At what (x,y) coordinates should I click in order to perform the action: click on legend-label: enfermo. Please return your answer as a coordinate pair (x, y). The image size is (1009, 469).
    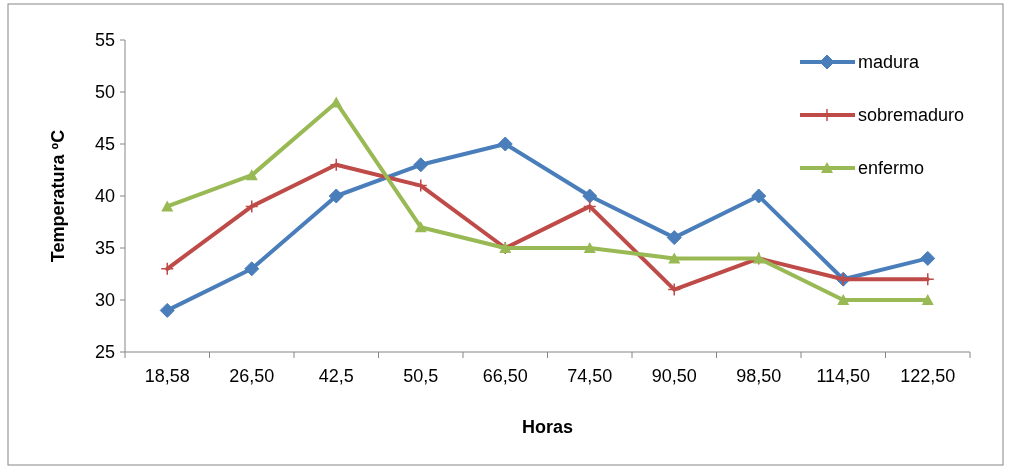
    Looking at the image, I should click on (891, 168).